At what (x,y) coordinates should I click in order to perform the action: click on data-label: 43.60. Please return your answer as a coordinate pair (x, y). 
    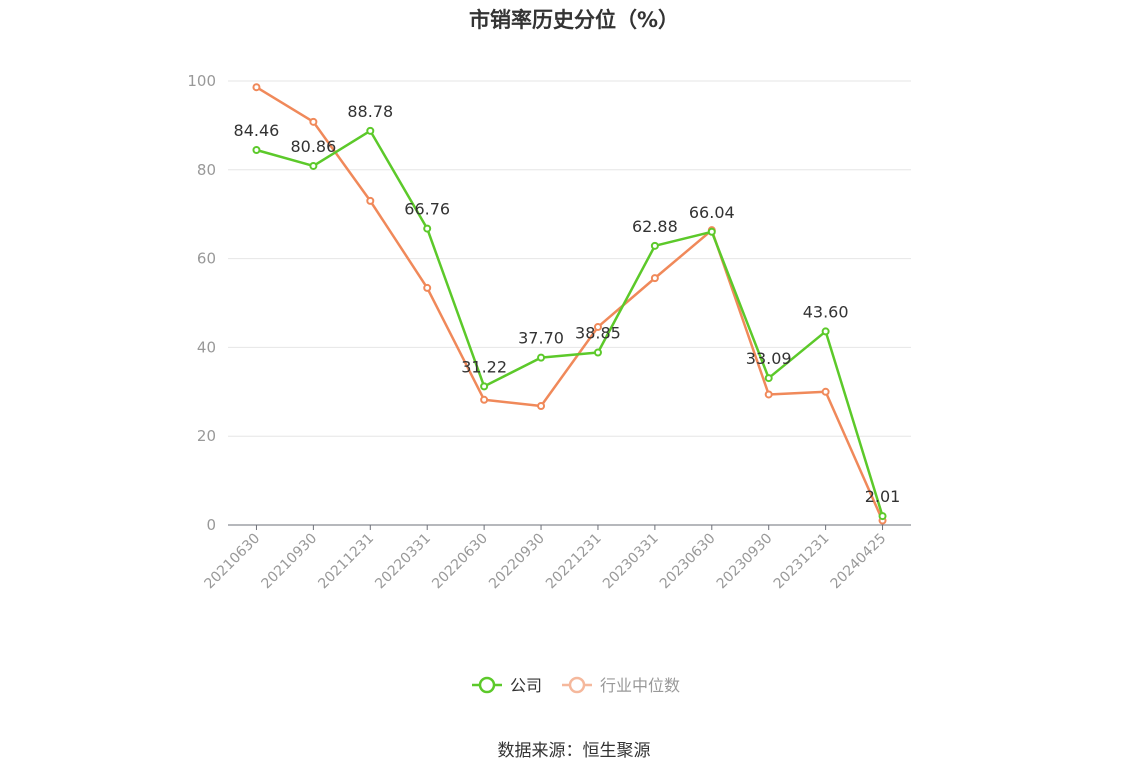
    Looking at the image, I should click on (826, 311).